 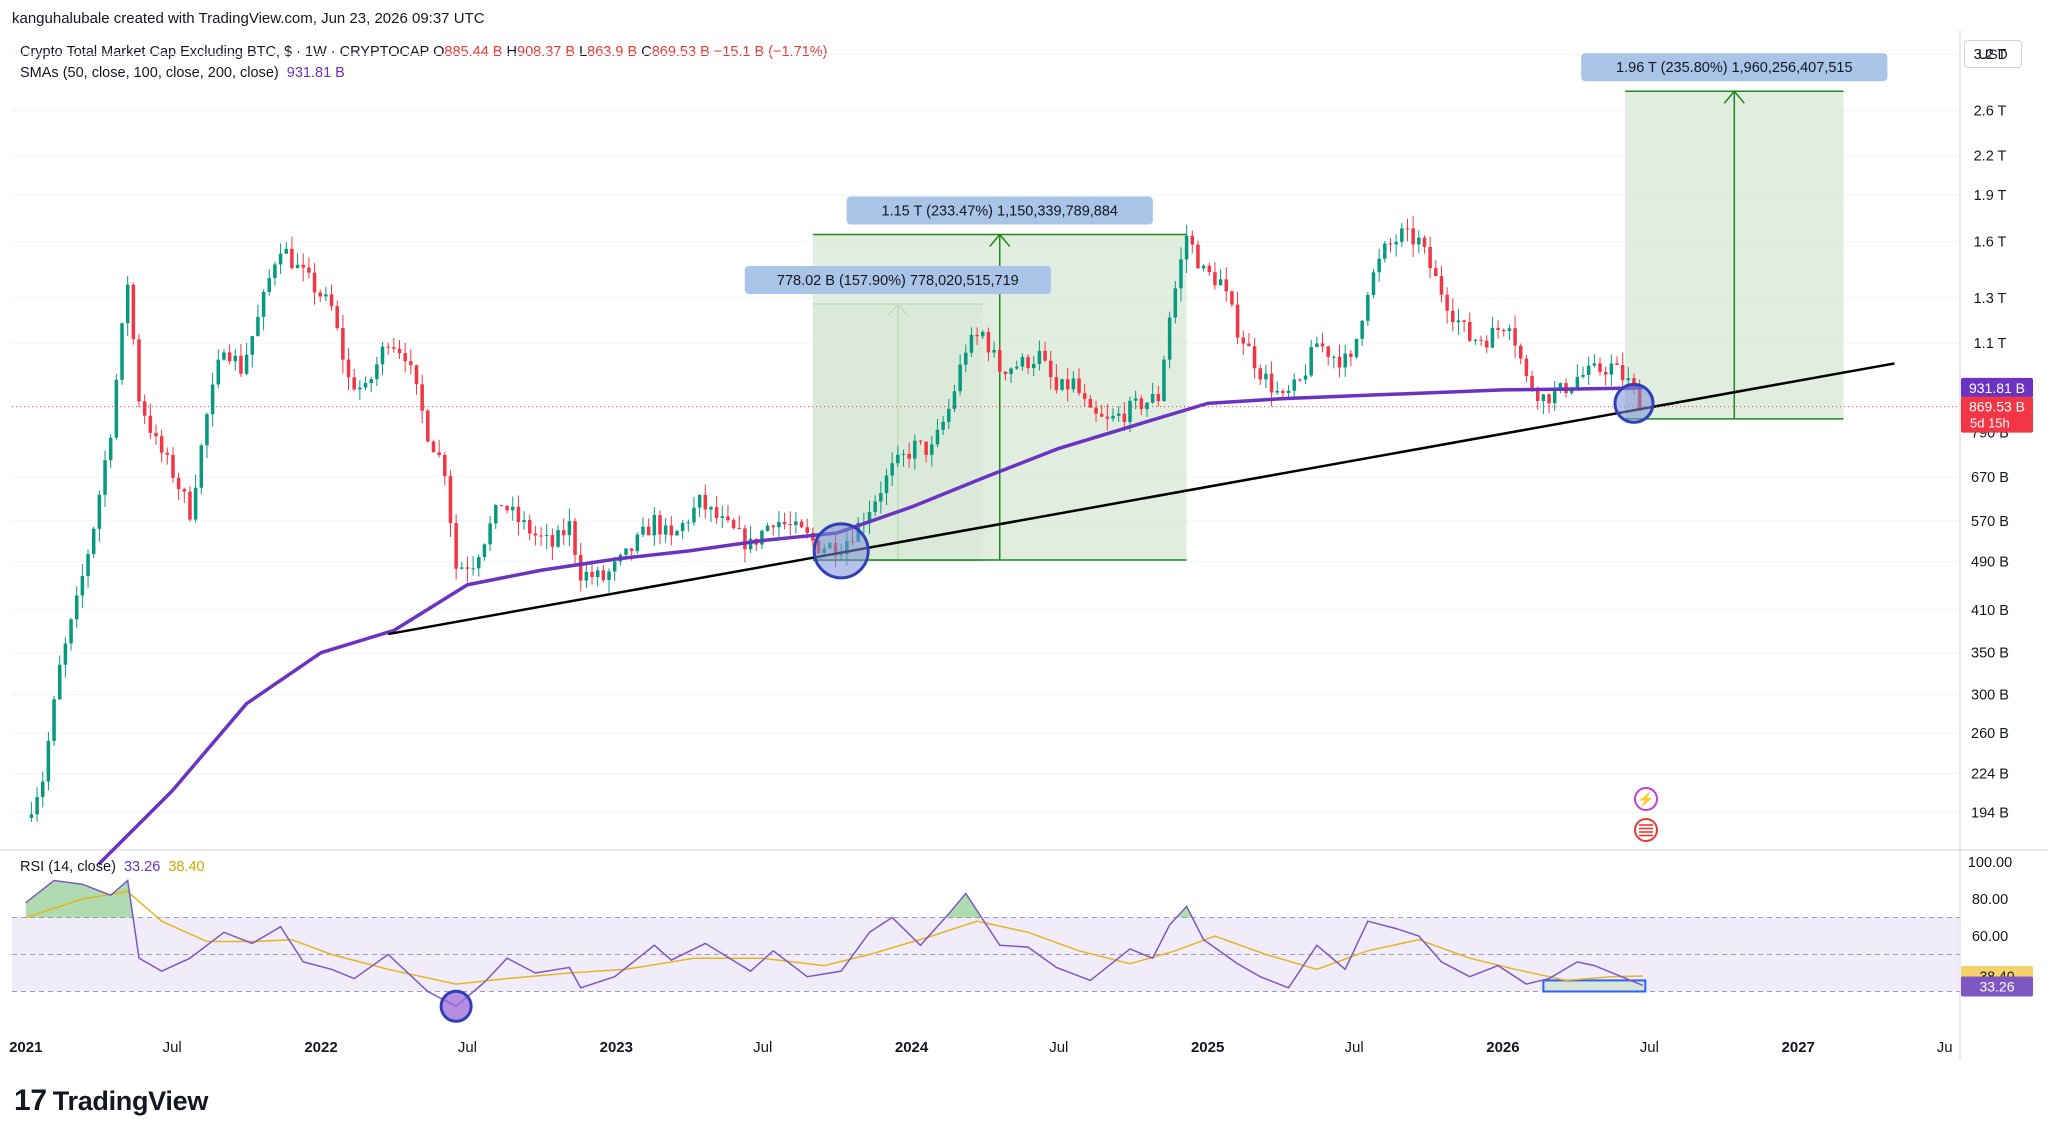 I want to click on ohlc-open-label: O, so click(x=439, y=52).